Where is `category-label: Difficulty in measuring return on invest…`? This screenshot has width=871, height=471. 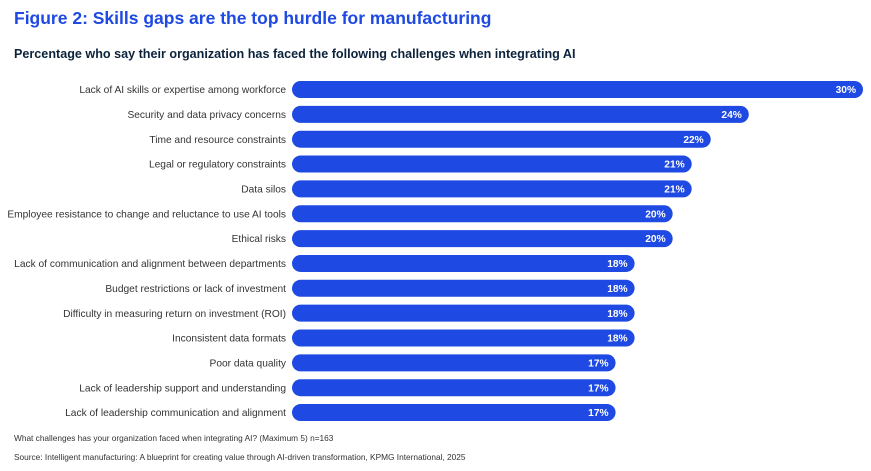
category-label: Difficulty in measuring return on invest… is located at coordinates (174, 314).